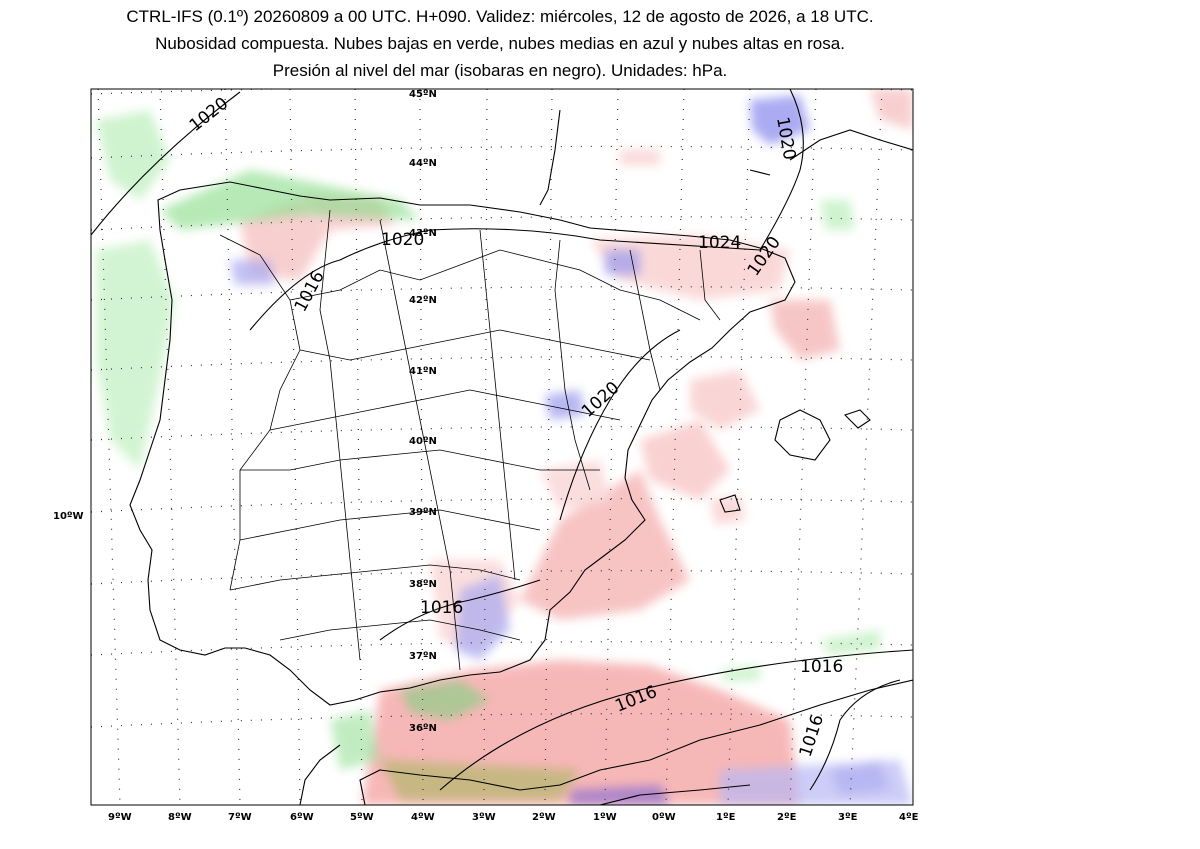 Image resolution: width=1200 pixels, height=849 pixels. What do you see at coordinates (848, 817) in the screenshot?
I see `lon-label: 3ºE` at bounding box center [848, 817].